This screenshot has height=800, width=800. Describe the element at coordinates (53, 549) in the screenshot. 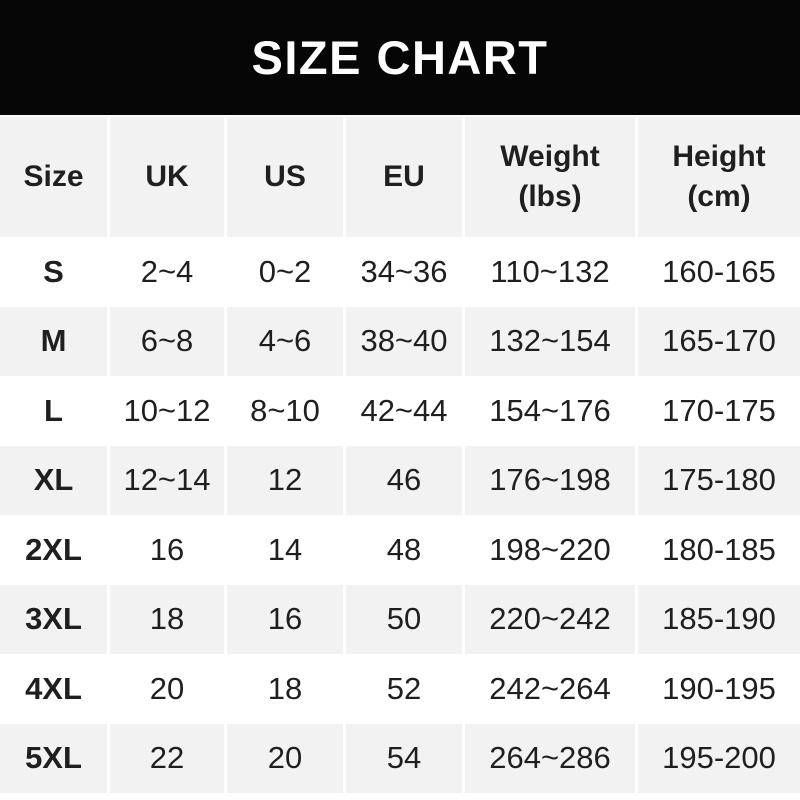

I see `size-cell: 2XL` at that location.